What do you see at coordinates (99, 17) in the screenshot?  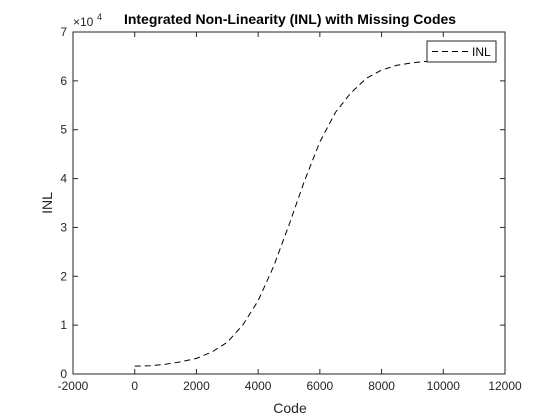 I see `y-exponent-power: 4` at bounding box center [99, 17].